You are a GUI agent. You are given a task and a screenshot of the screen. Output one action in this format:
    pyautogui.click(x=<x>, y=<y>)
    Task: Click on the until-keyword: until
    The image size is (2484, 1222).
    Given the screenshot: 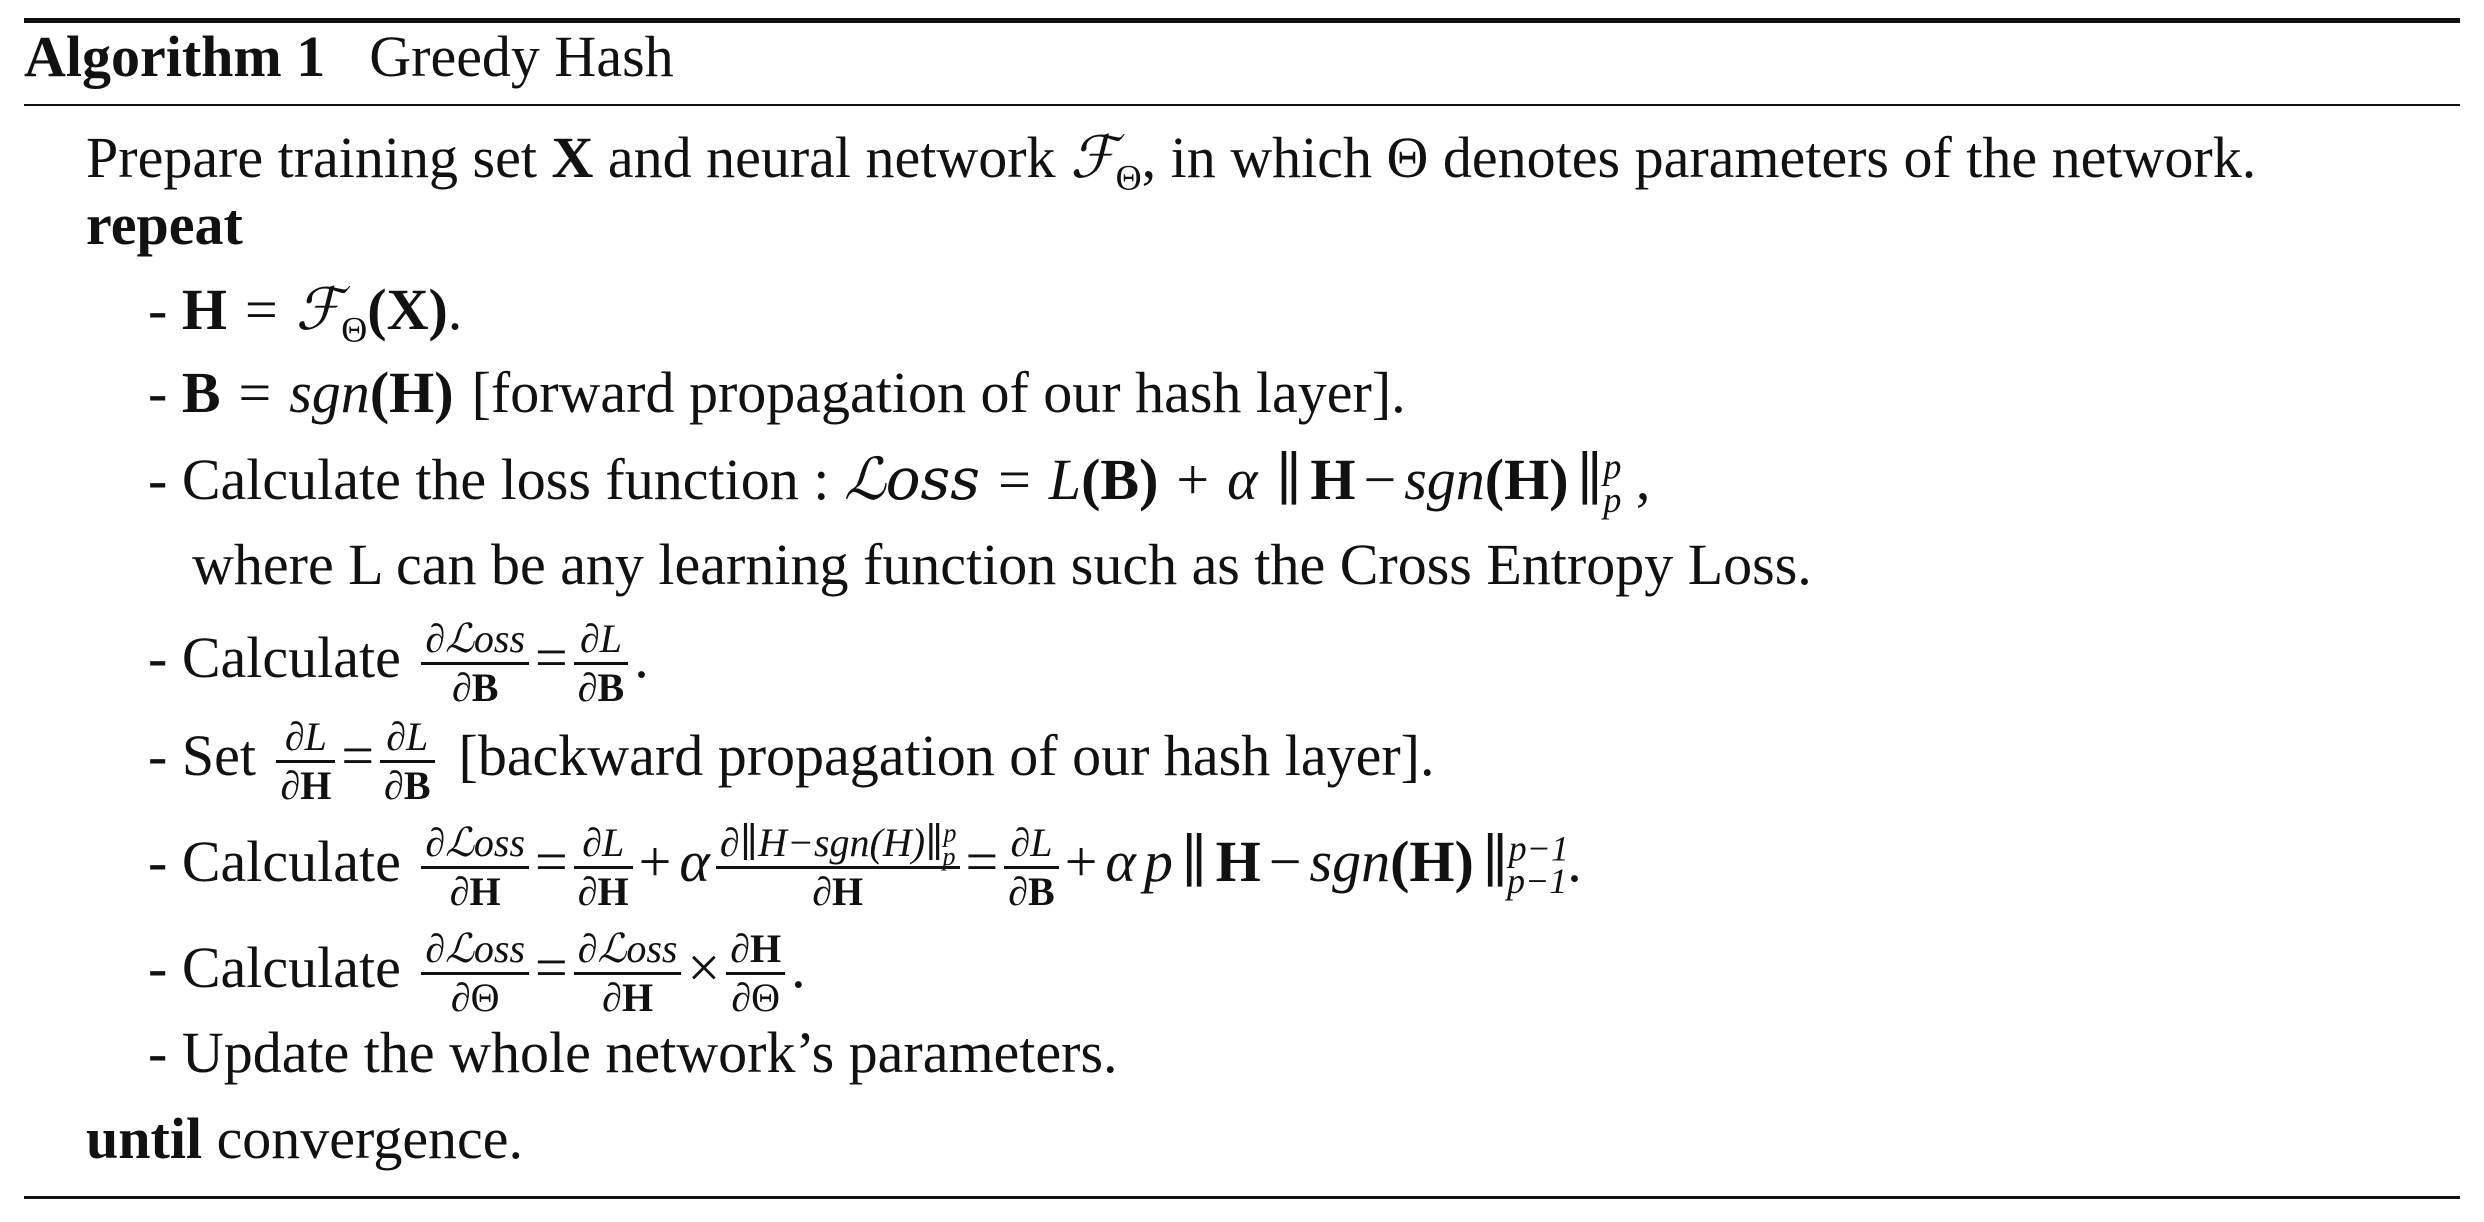 What is the action you would take?
    pyautogui.click(x=144, y=1138)
    